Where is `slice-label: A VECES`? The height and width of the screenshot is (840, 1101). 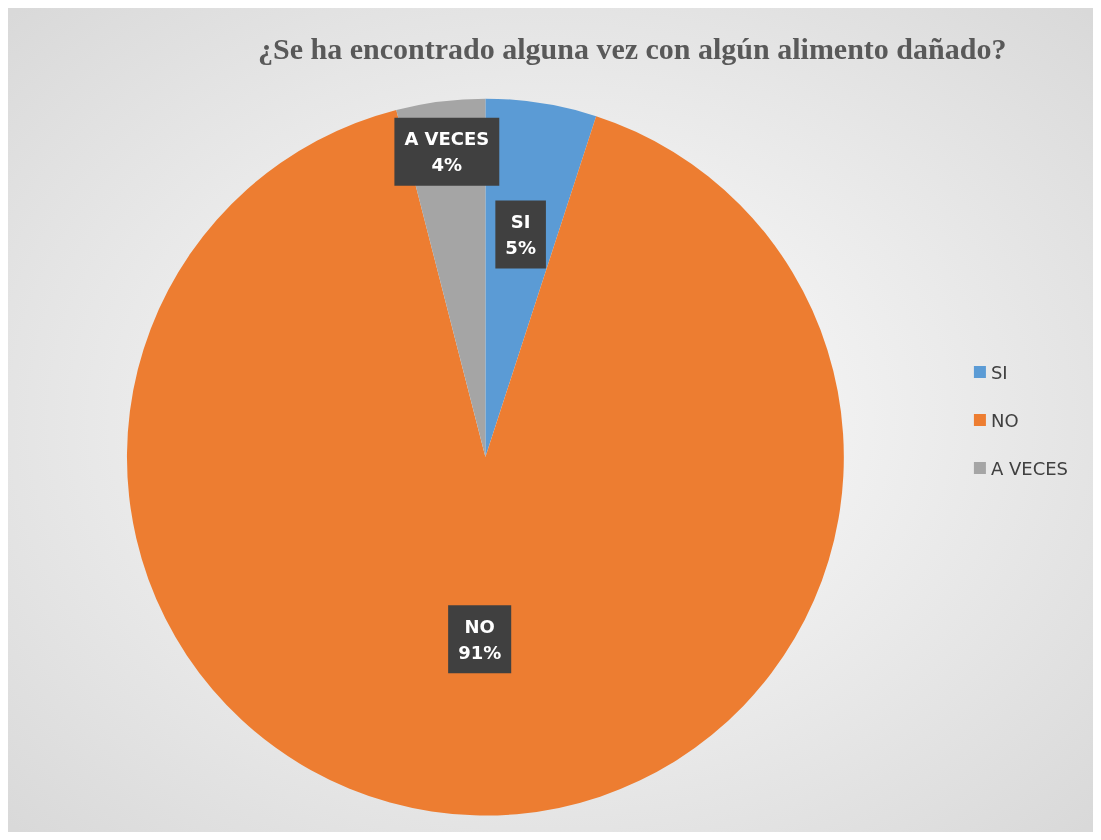 slice-label: A VECES is located at coordinates (447, 139).